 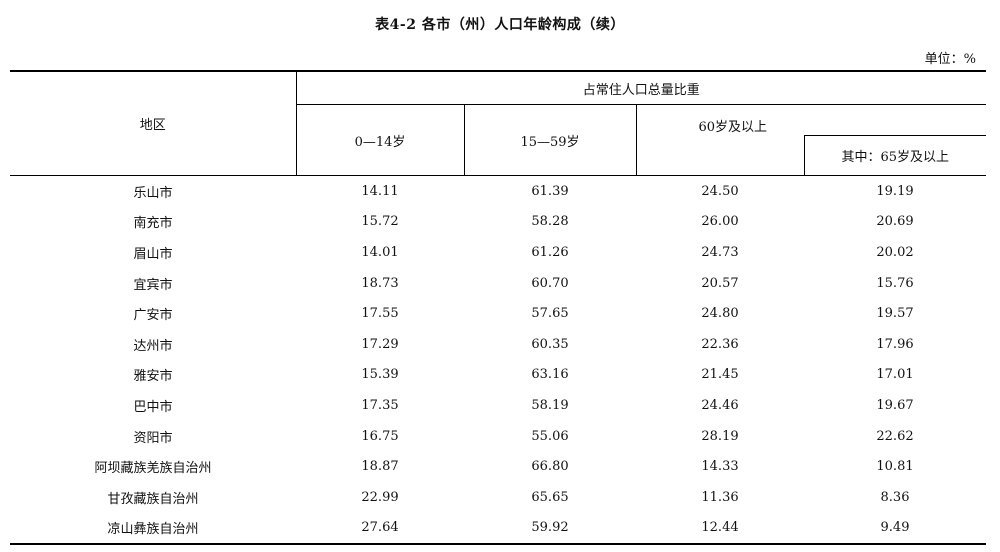 What do you see at coordinates (153, 254) in the screenshot?
I see `cell-region: 眉山市` at bounding box center [153, 254].